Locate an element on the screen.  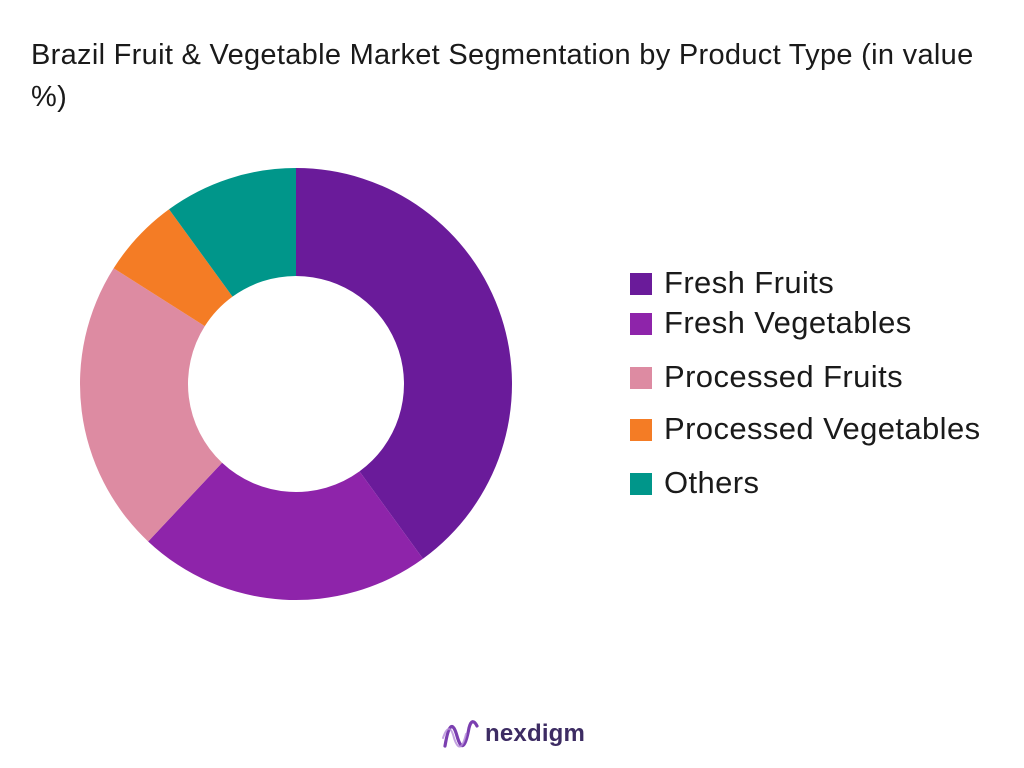
legend-label: Processed Fruits is located at coordinates (783, 376).